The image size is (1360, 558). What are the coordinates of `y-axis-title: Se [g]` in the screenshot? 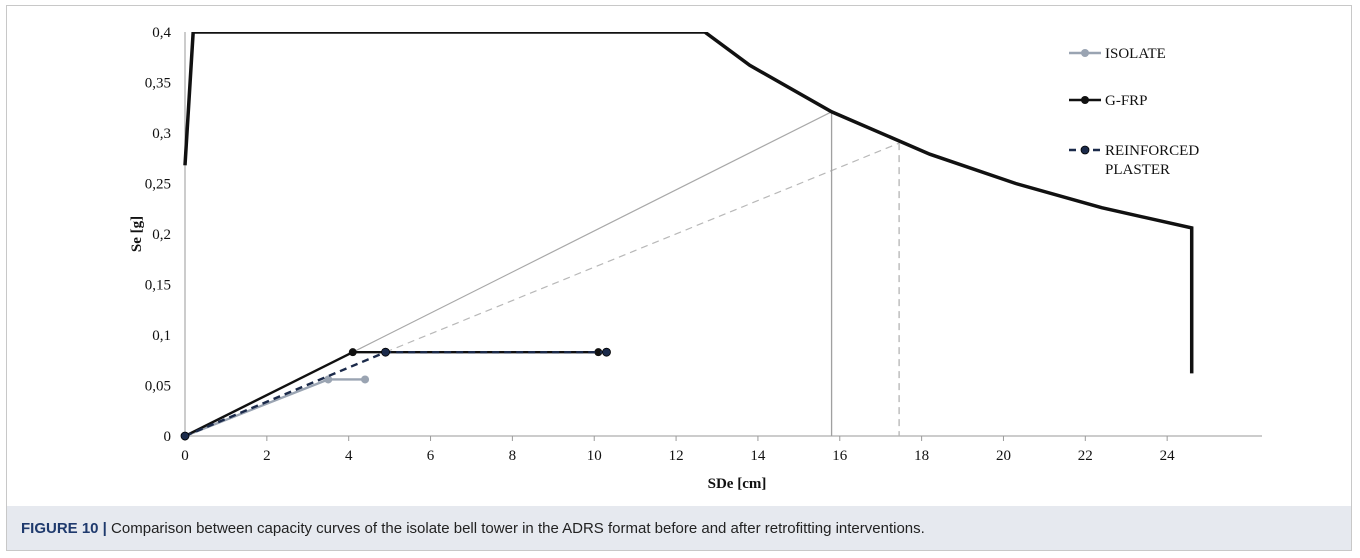 It's located at (137, 234).